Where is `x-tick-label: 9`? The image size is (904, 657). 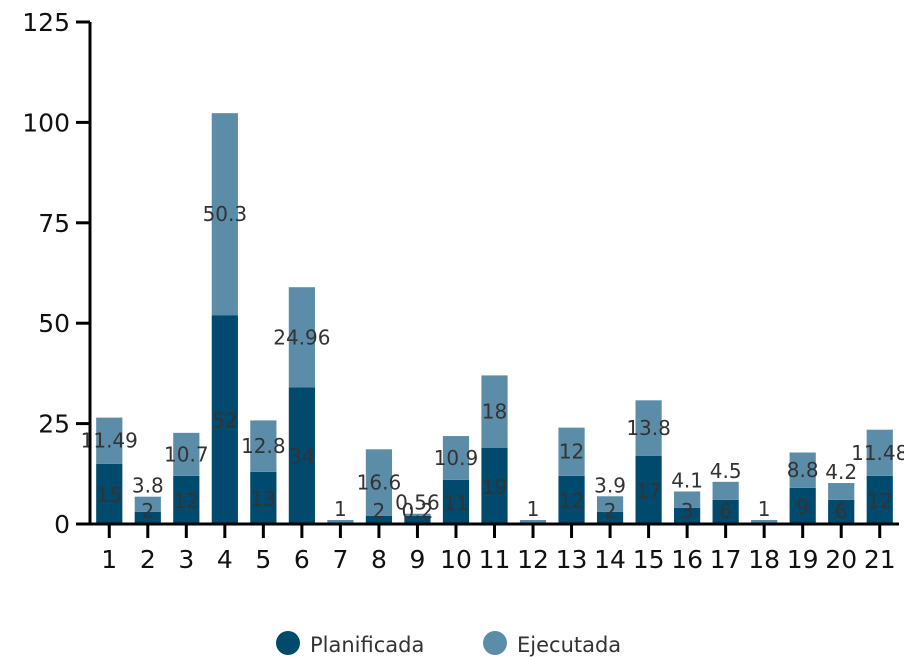 x-tick-label: 9 is located at coordinates (417, 559).